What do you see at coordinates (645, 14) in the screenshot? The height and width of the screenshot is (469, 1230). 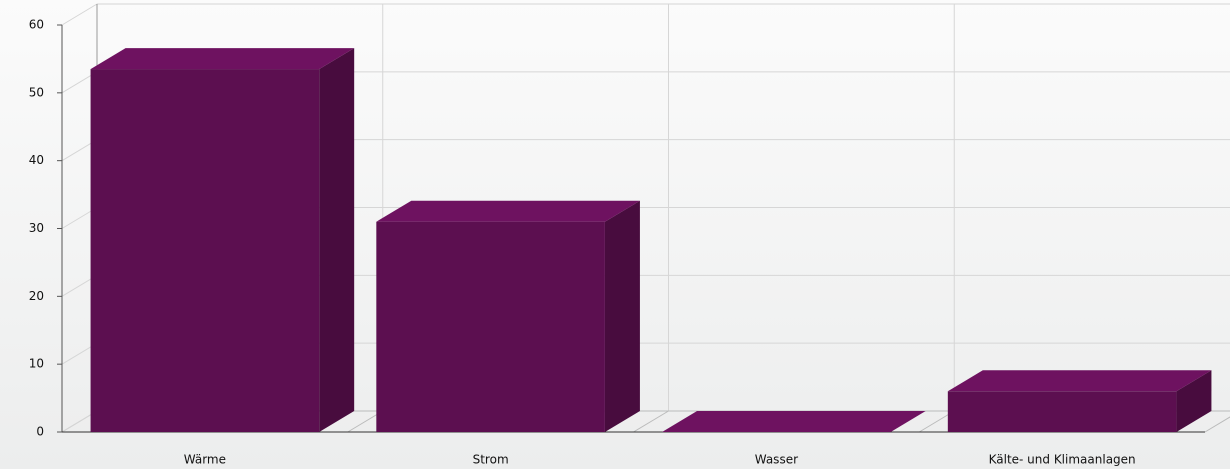 I see `grid-line` at bounding box center [645, 14].